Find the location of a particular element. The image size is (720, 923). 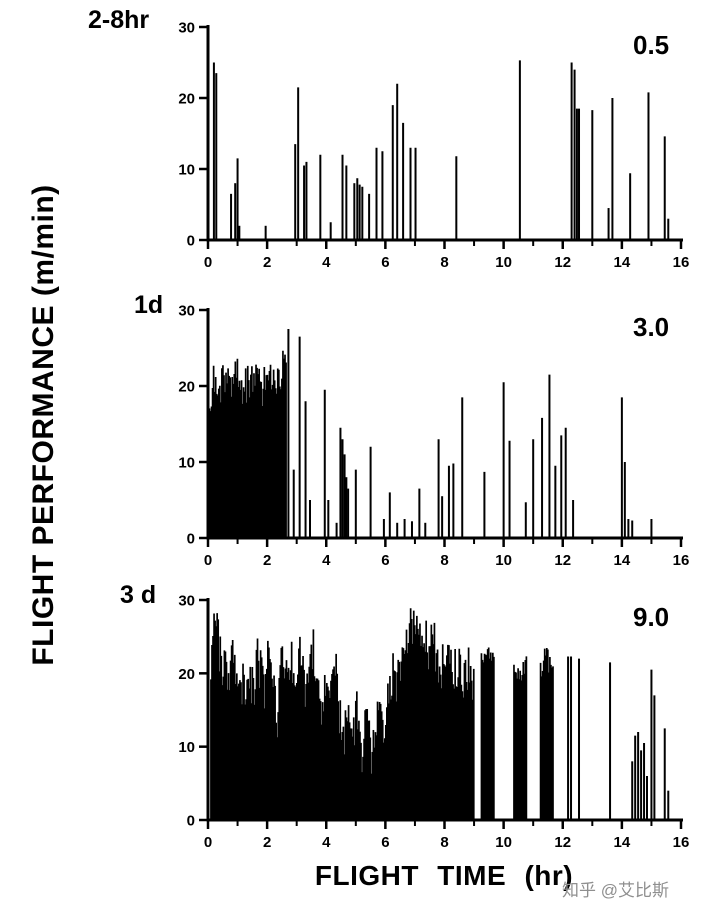

panel-label-1d: 1d is located at coordinates (149, 305).